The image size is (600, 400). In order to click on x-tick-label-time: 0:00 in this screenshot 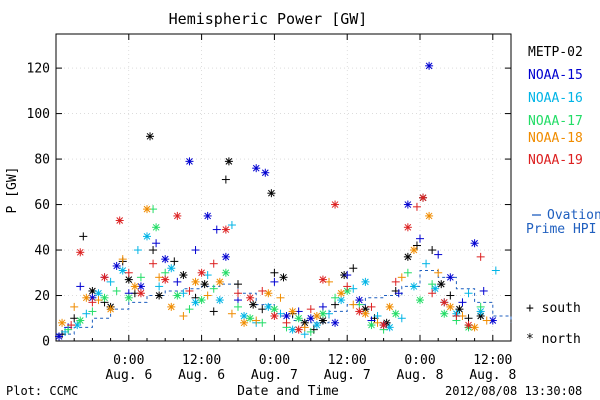, I will do `click(274, 360)`.